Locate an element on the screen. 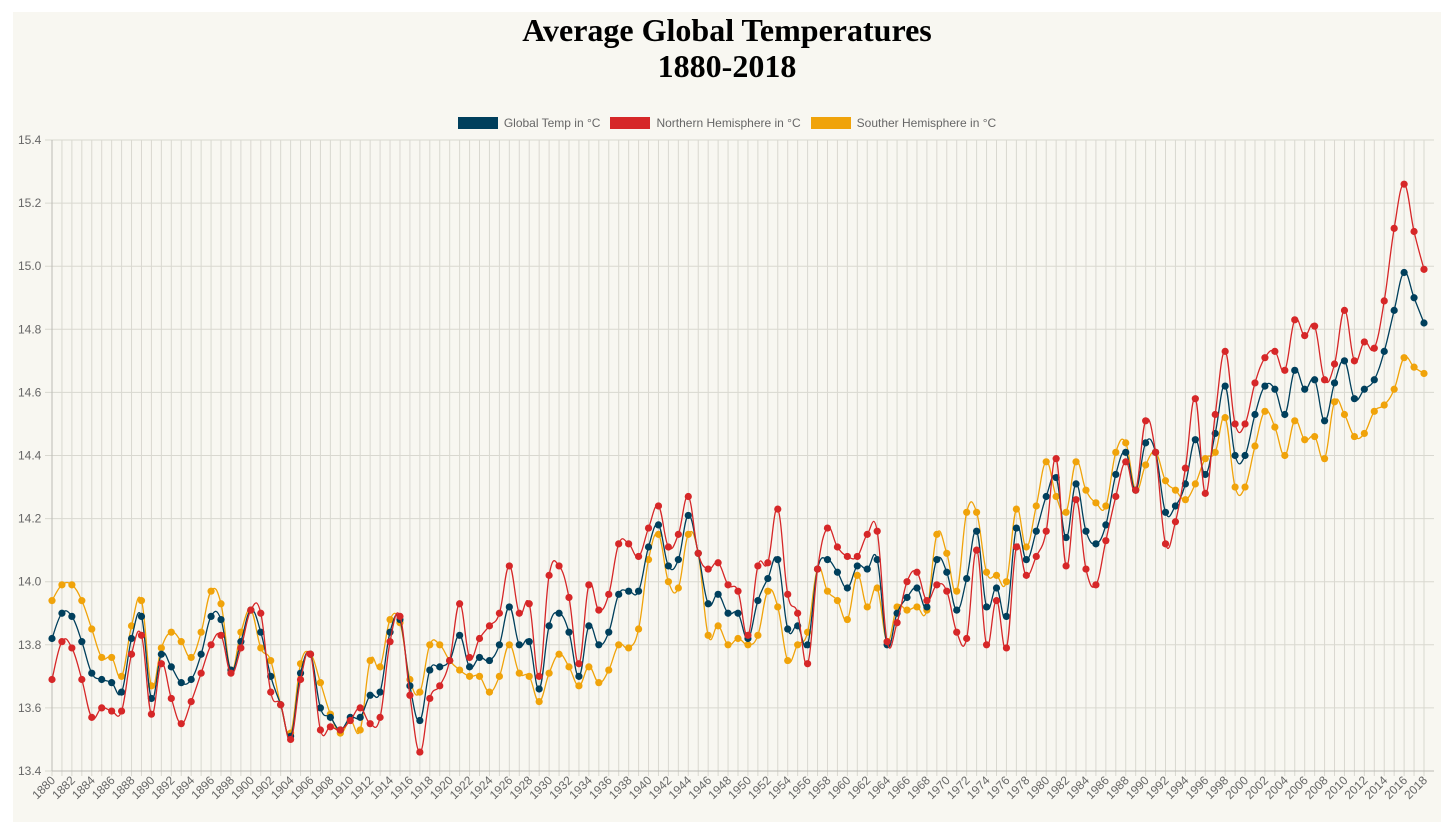 The image size is (1454, 839). data-point-global: 1882: 13.89 is located at coordinates (72, 616).